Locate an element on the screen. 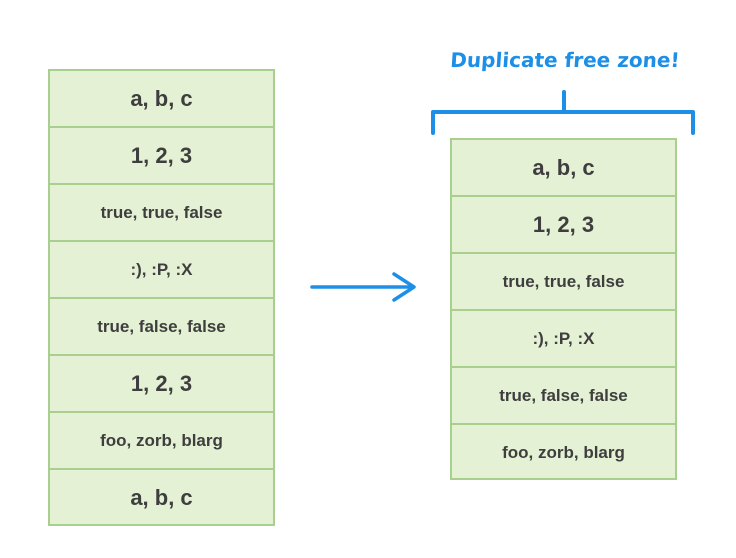  right-arrow-icon is located at coordinates (363, 287).